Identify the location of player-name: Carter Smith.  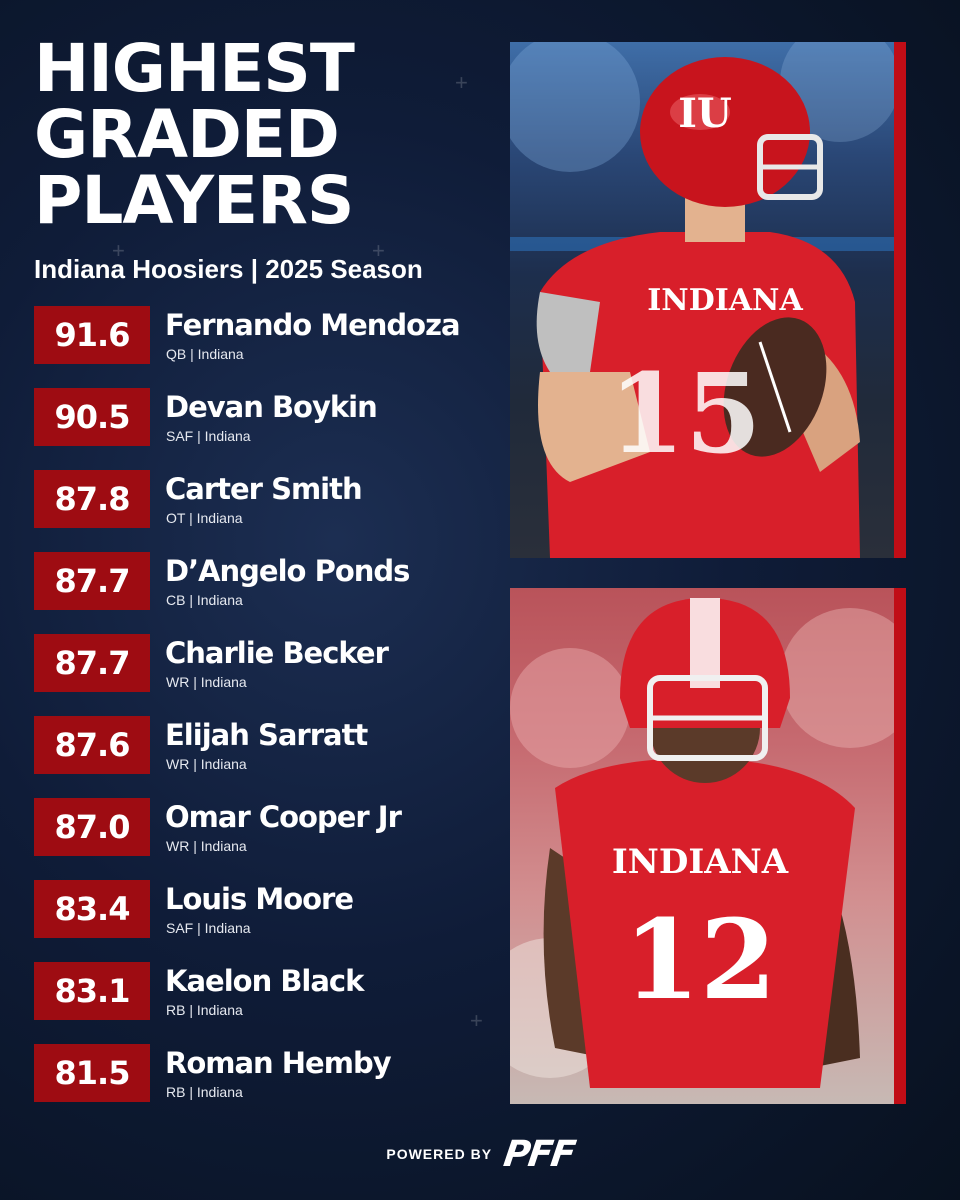
(264, 489).